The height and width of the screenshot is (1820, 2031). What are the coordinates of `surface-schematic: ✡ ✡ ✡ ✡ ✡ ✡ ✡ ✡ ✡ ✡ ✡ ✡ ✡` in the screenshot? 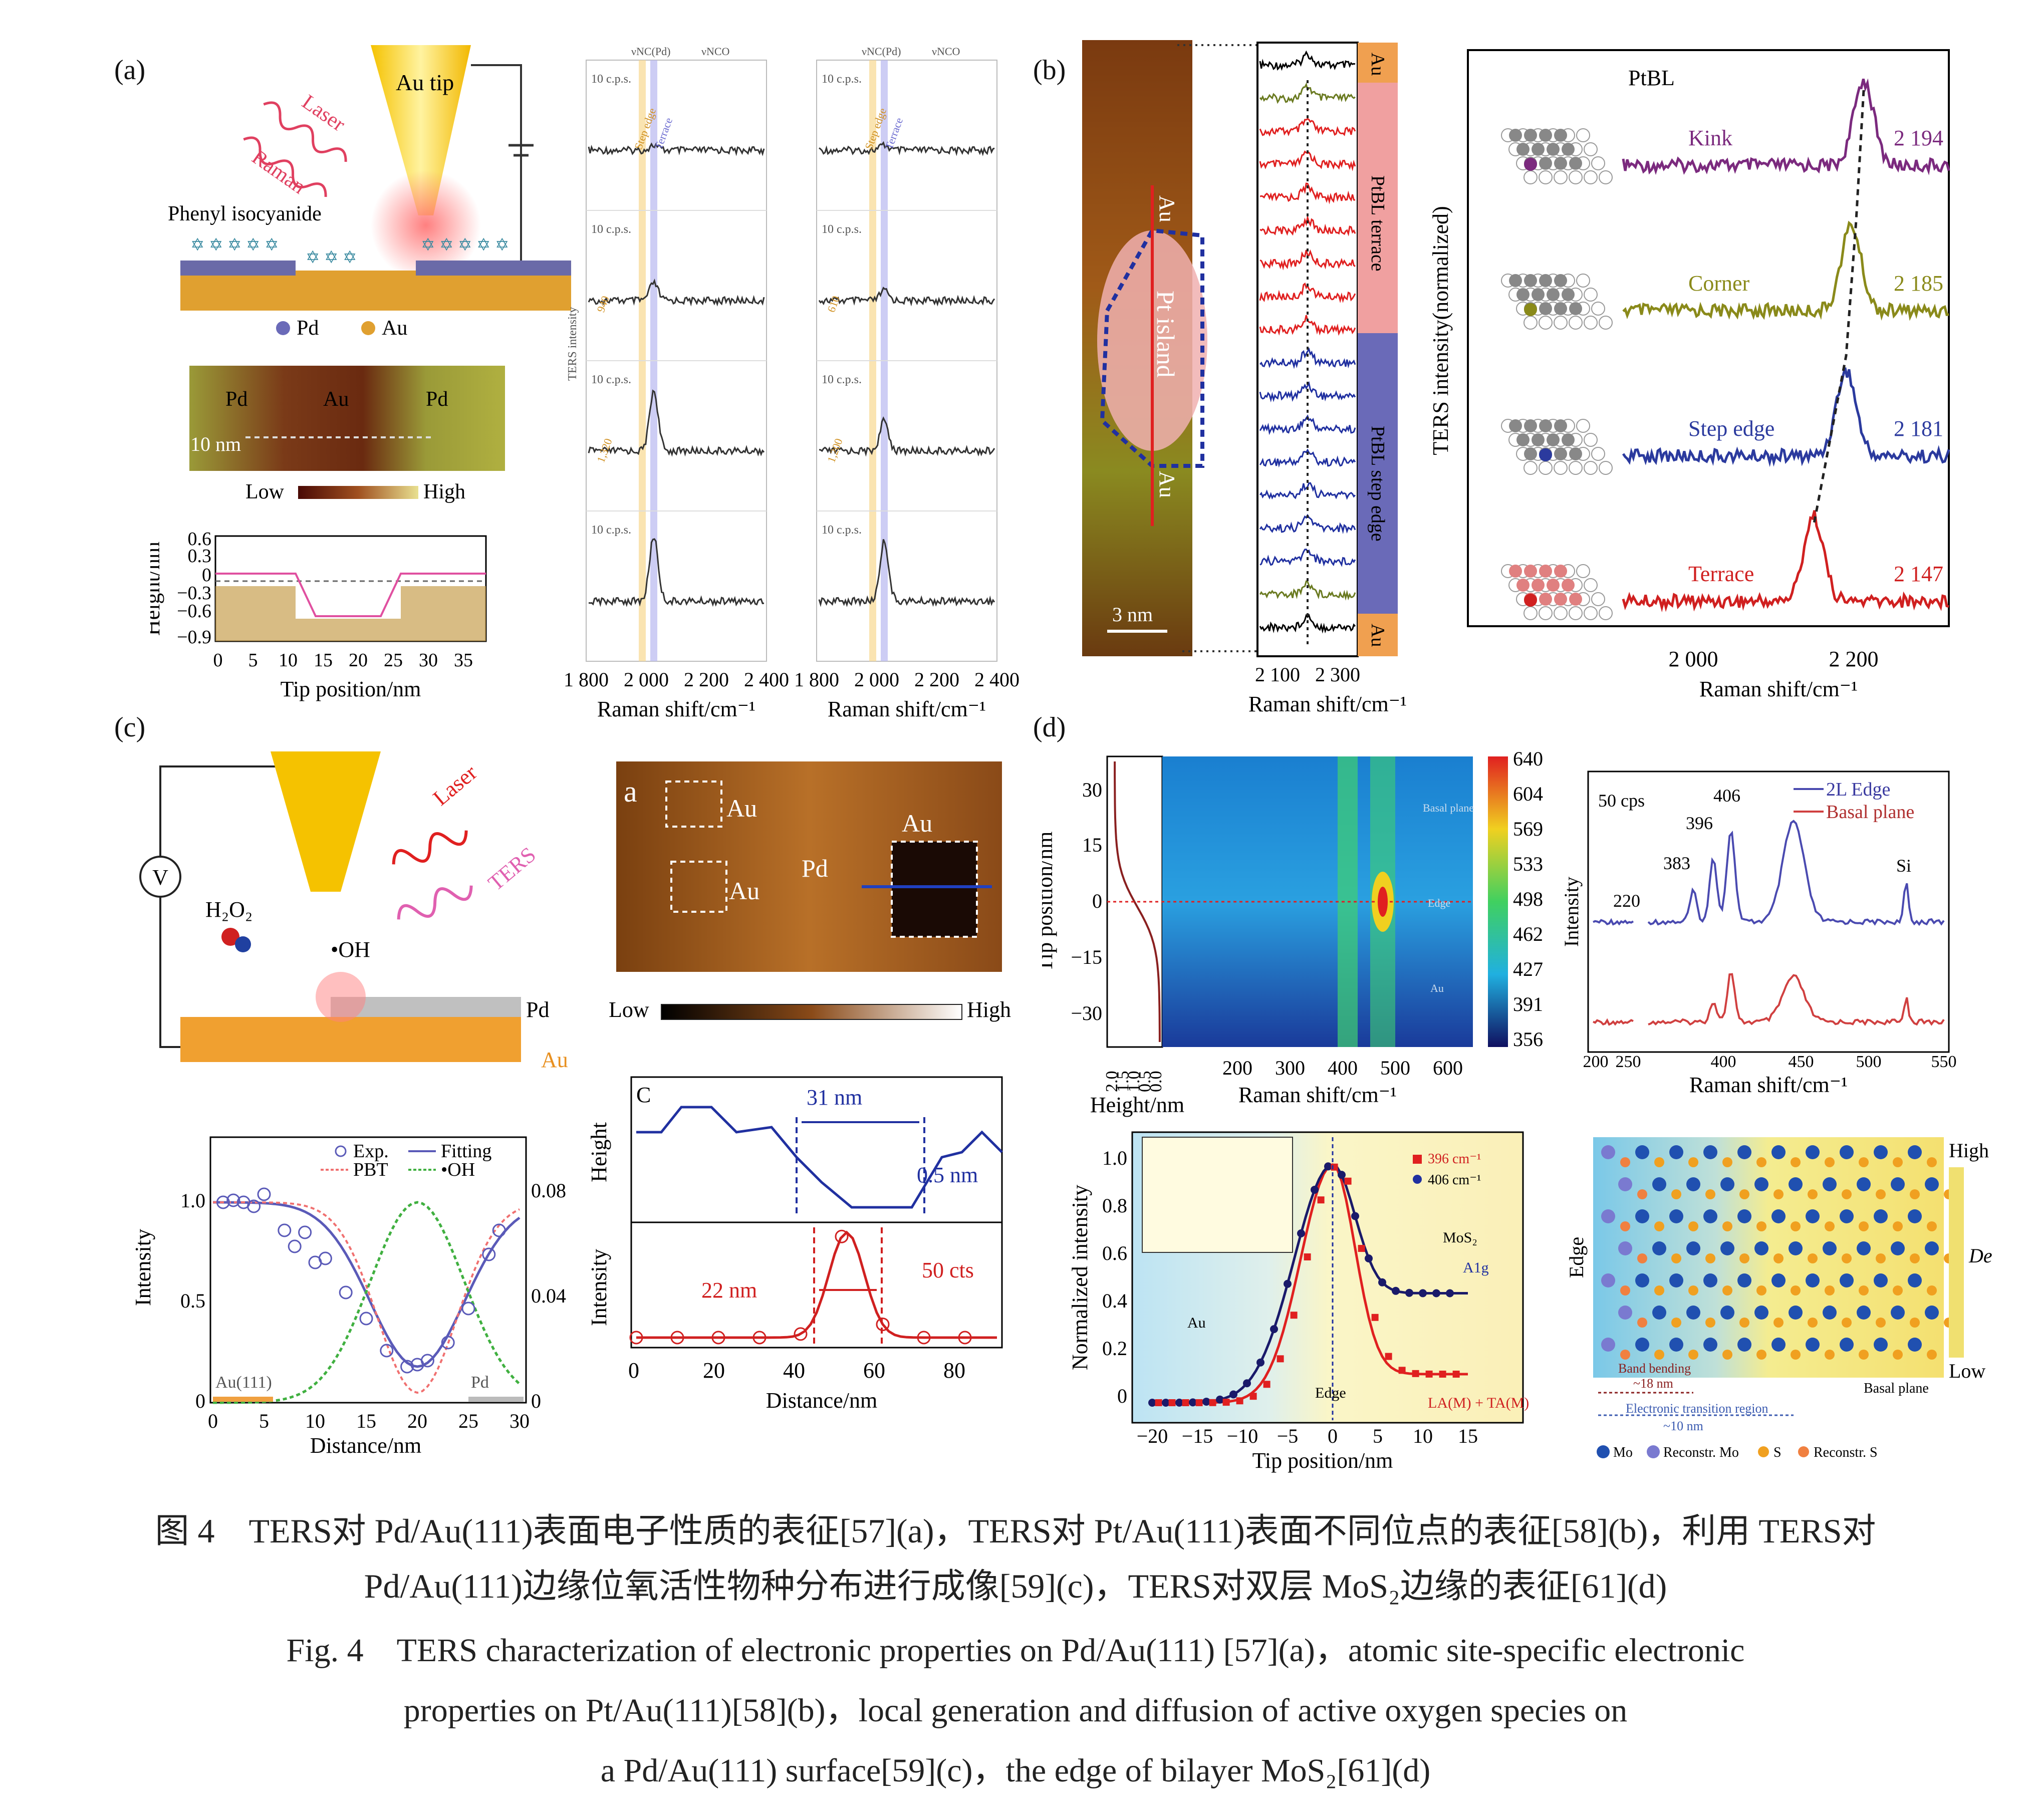 It's located at (375, 273).